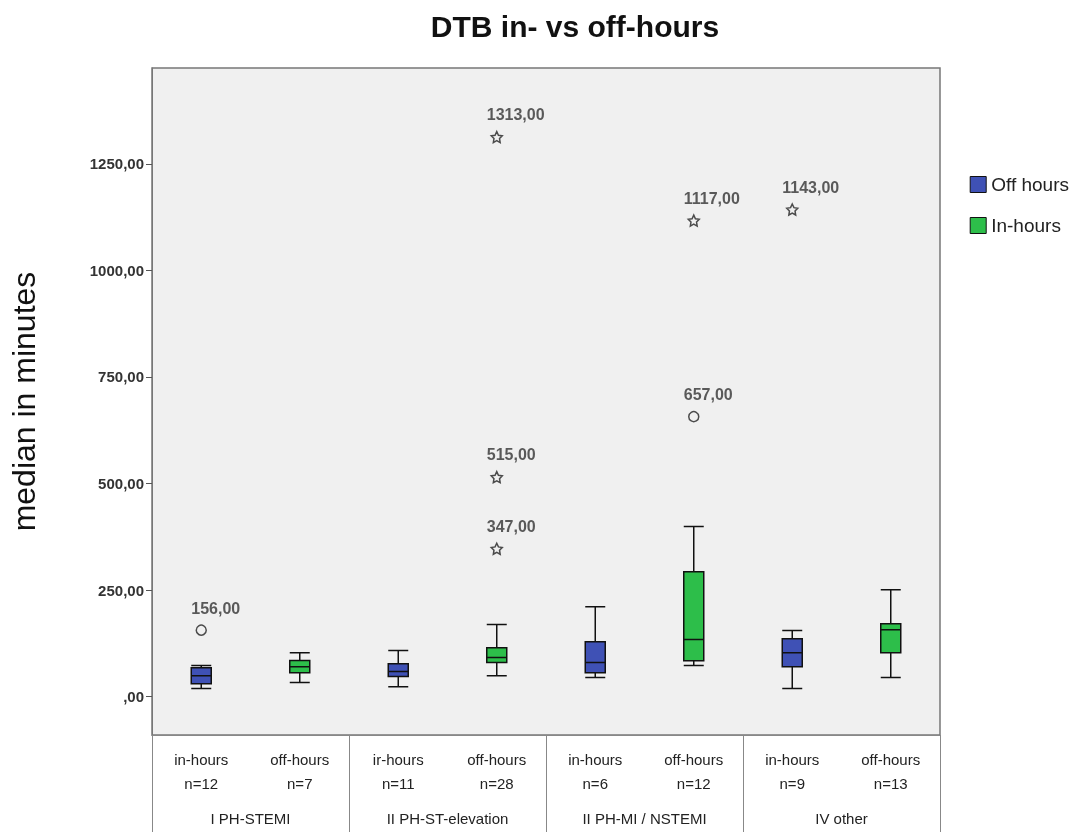  Describe the element at coordinates (497, 771) in the screenshot. I see `x-tick-label: off-hours n=28` at that location.